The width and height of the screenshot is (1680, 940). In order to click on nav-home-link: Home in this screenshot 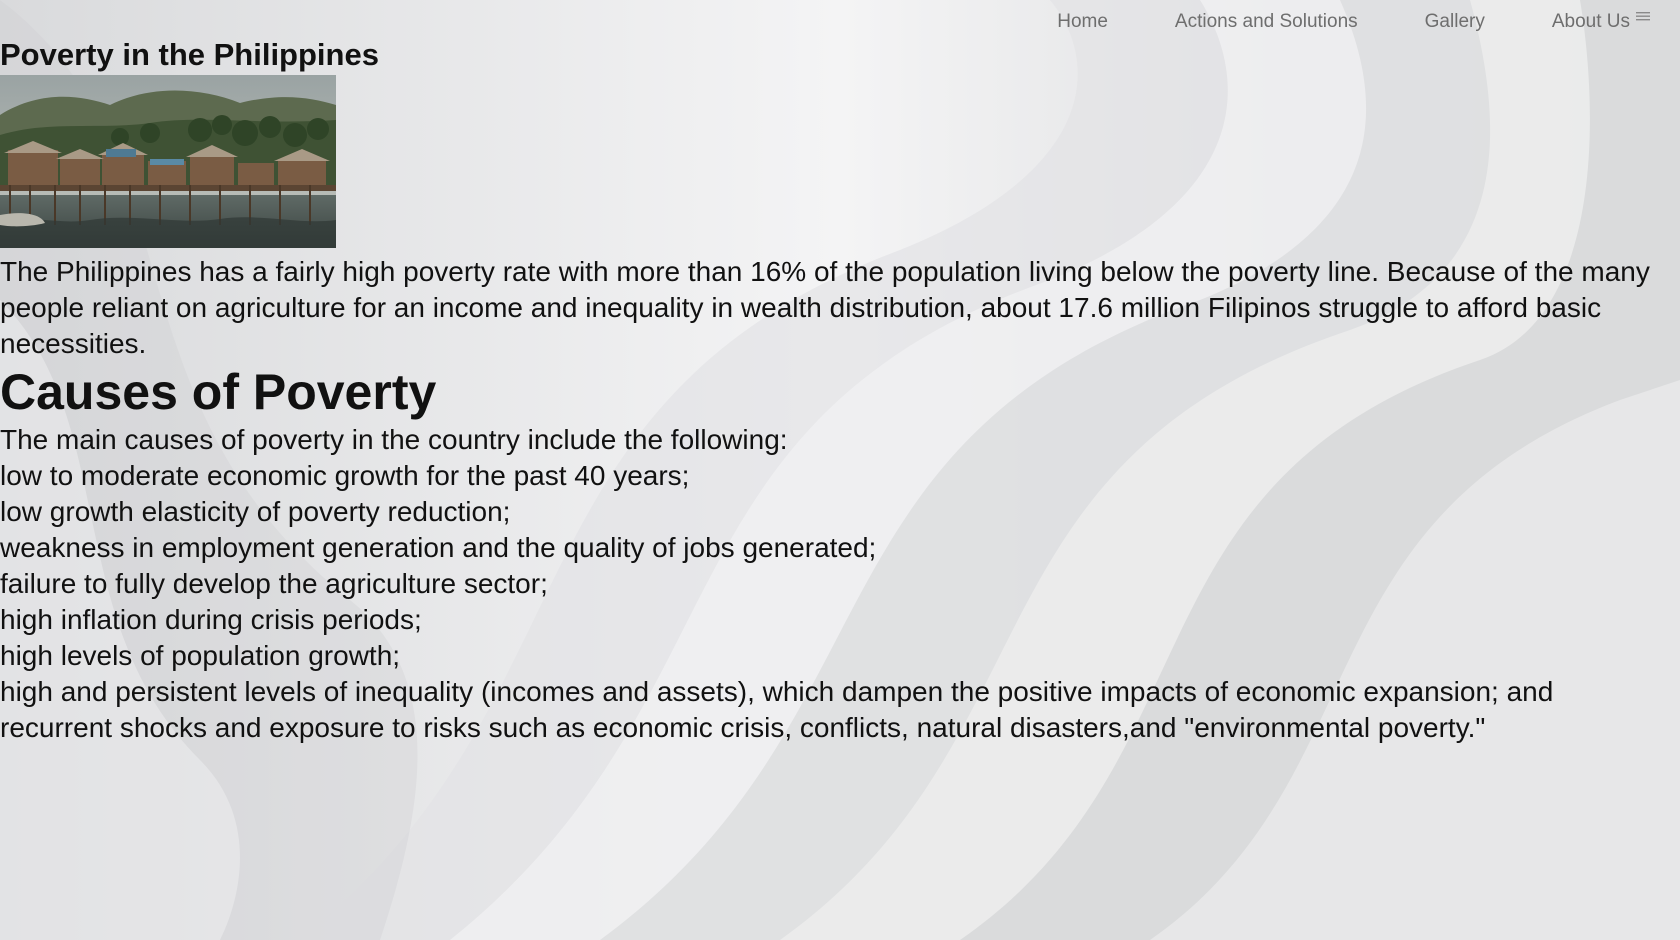, I will do `click(1082, 21)`.